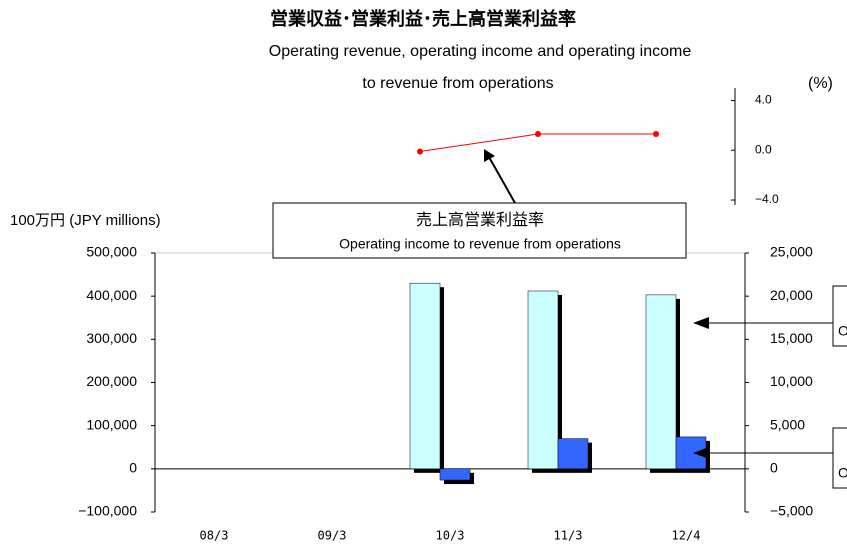 The width and height of the screenshot is (847, 547). I want to click on y3-tick-label: 4.0, so click(763, 100).